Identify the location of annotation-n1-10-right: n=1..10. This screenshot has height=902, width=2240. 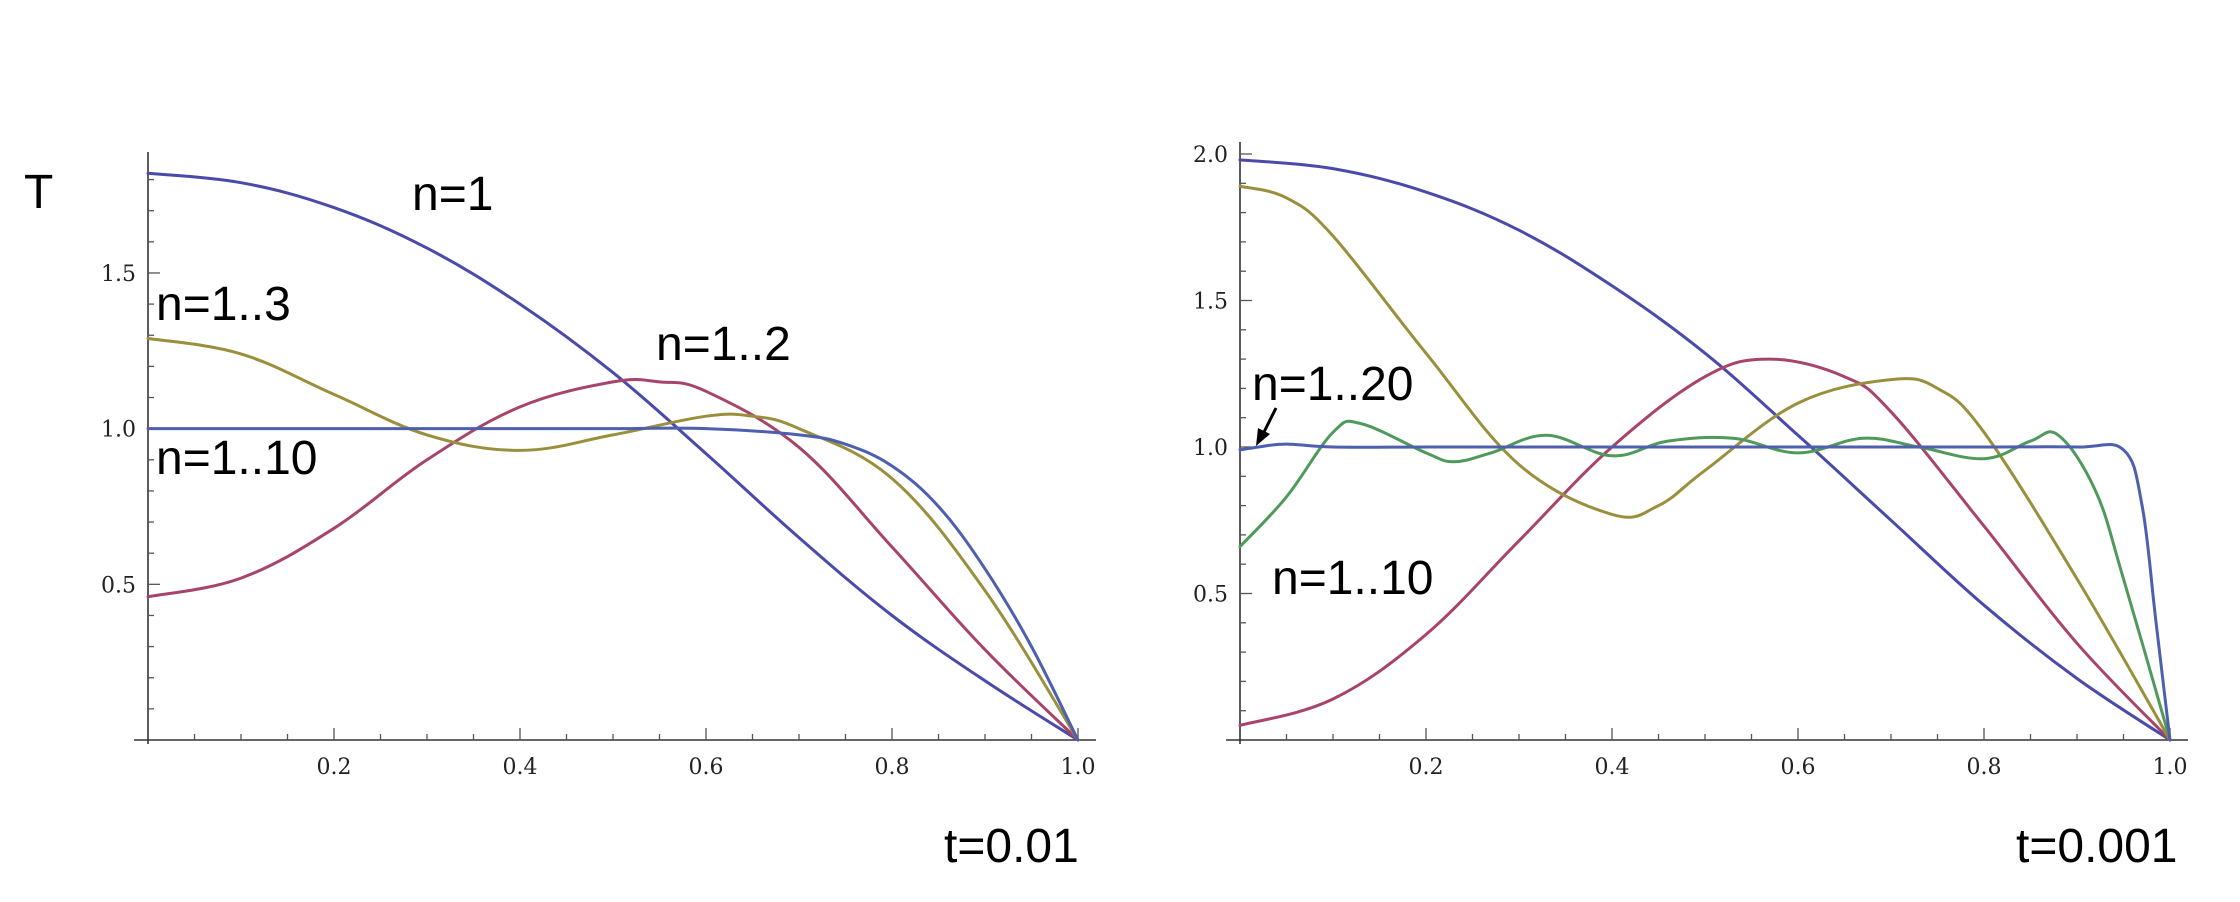
(1352, 578).